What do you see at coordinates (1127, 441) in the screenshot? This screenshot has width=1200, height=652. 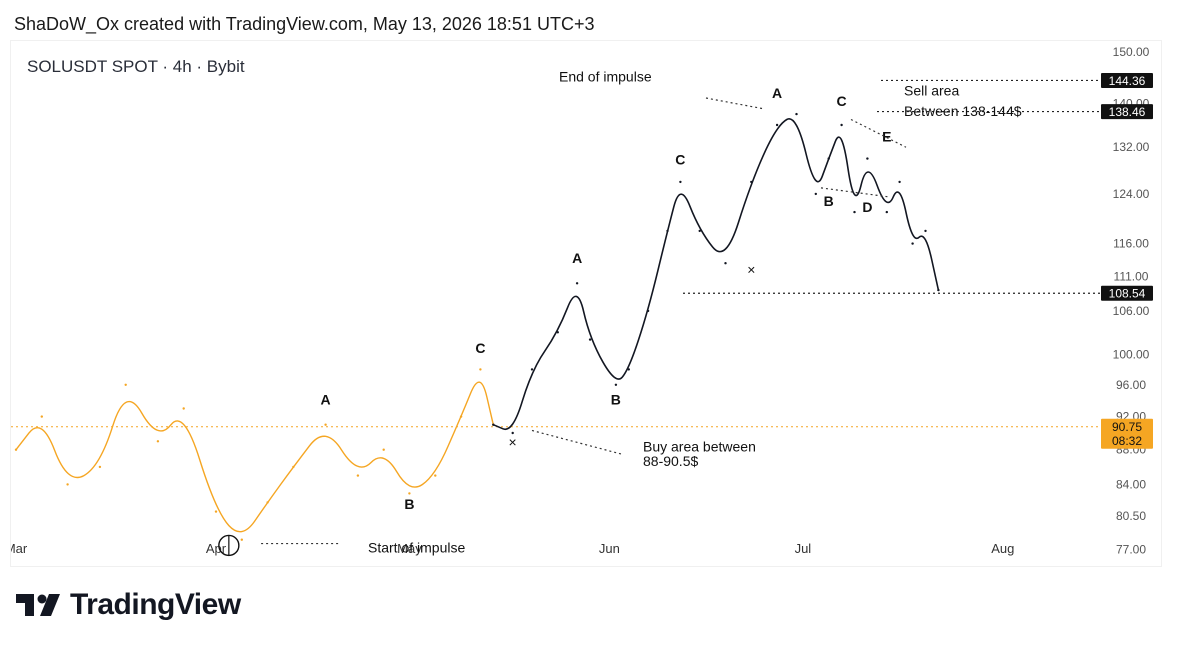 I see `price-tag-countdown: 08:32` at bounding box center [1127, 441].